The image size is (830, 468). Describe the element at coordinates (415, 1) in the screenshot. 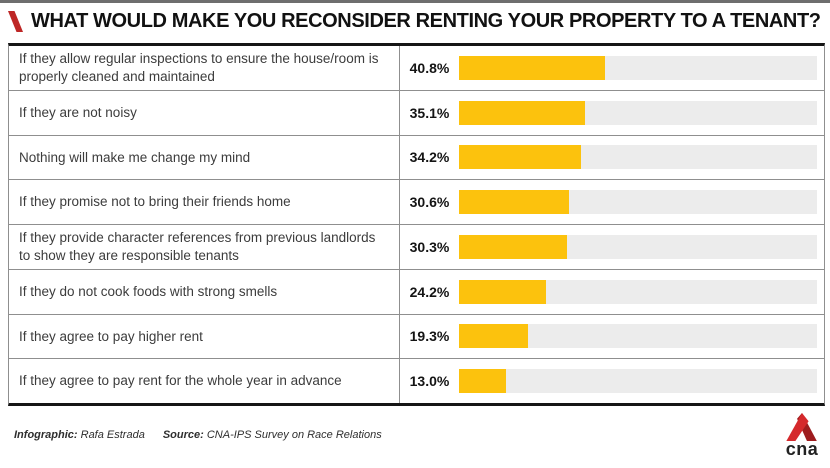

I see `top-accent-strip` at that location.